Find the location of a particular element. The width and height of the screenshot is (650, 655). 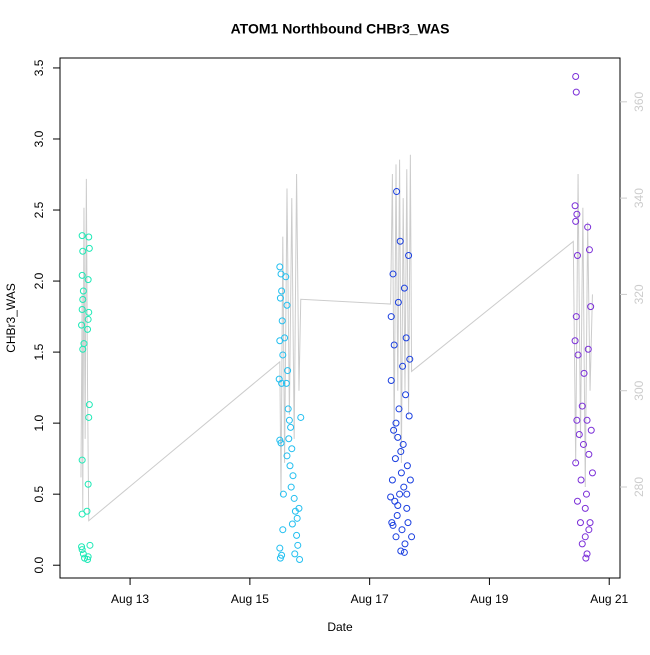

y-tick-label: 3.5 is located at coordinates (39, 67).